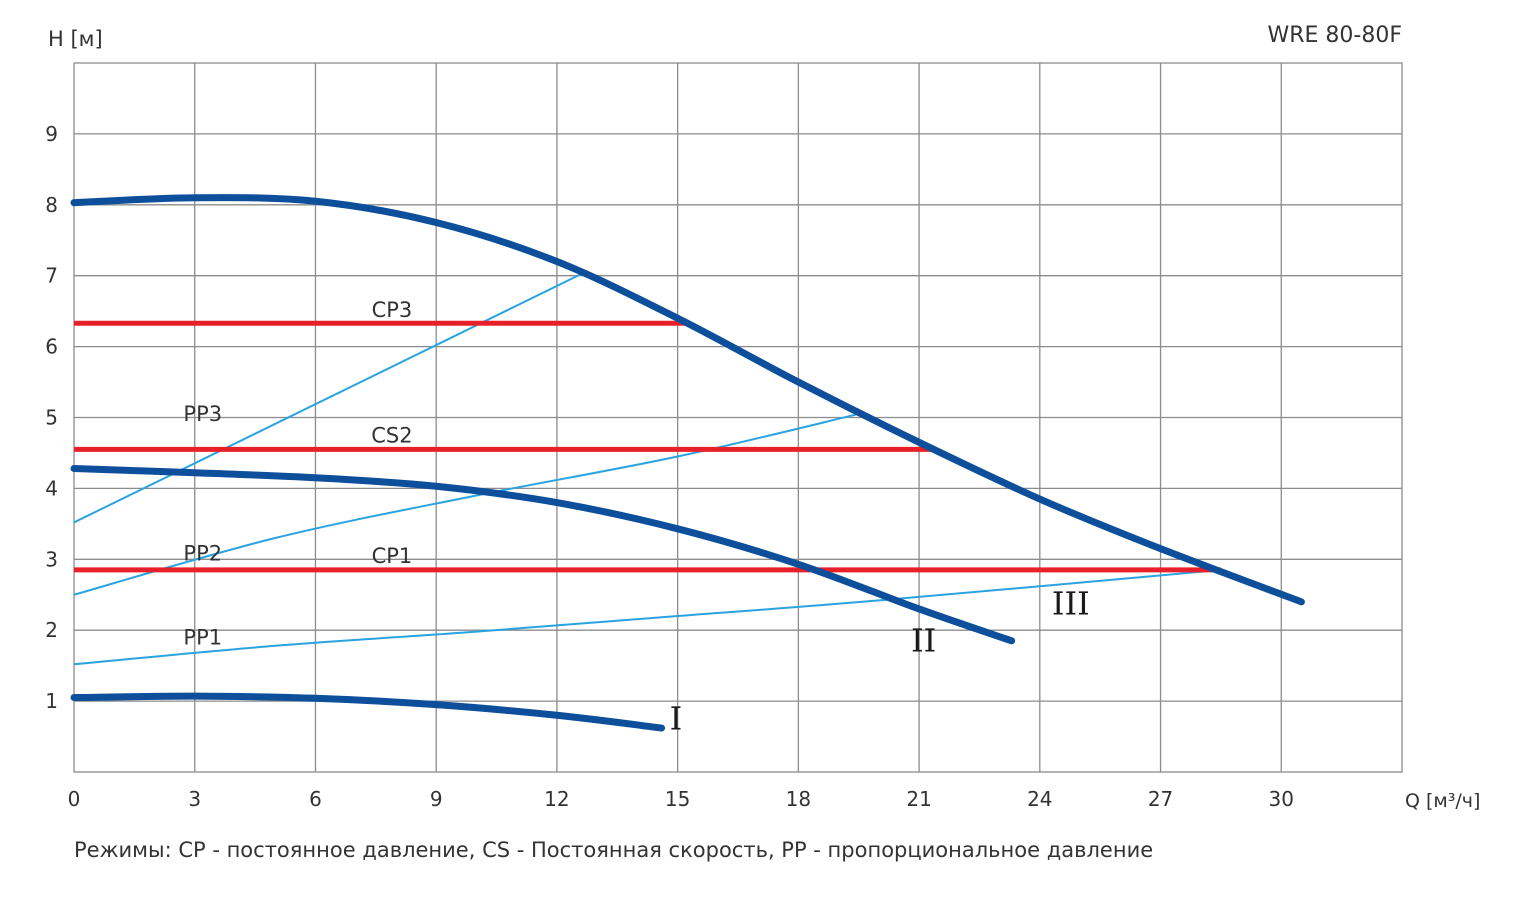 Image resolution: width=1517 pixels, height=900 pixels. I want to click on x-tick-label: 24, so click(1039, 799).